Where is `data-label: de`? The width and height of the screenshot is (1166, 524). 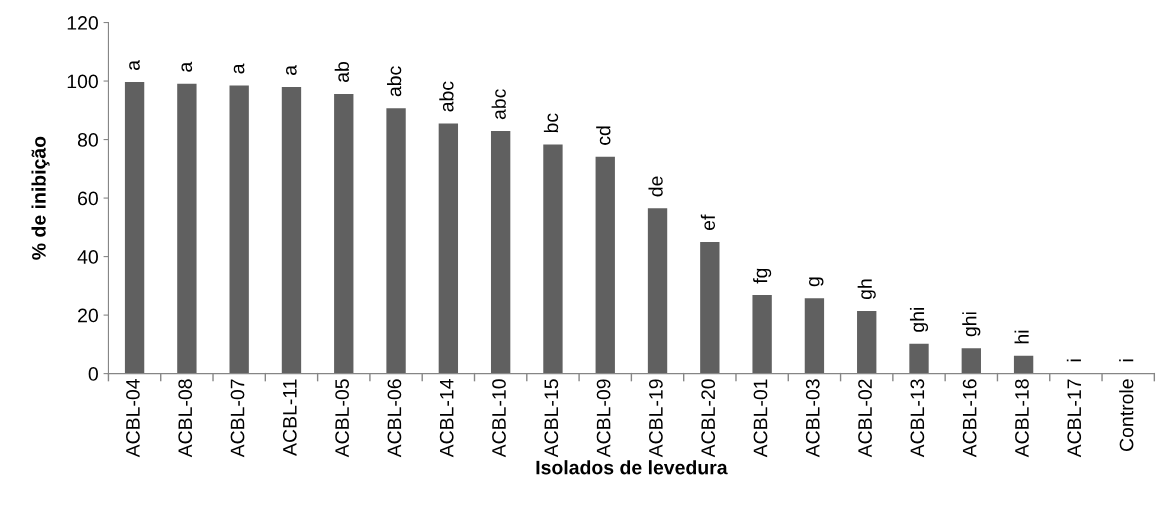
data-label: de is located at coordinates (655, 186).